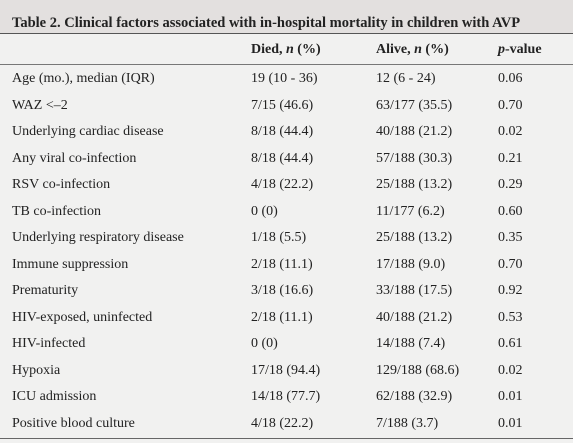 The height and width of the screenshot is (443, 573). Describe the element at coordinates (74, 158) in the screenshot. I see `factor-cell: Any viral co-infection` at that location.